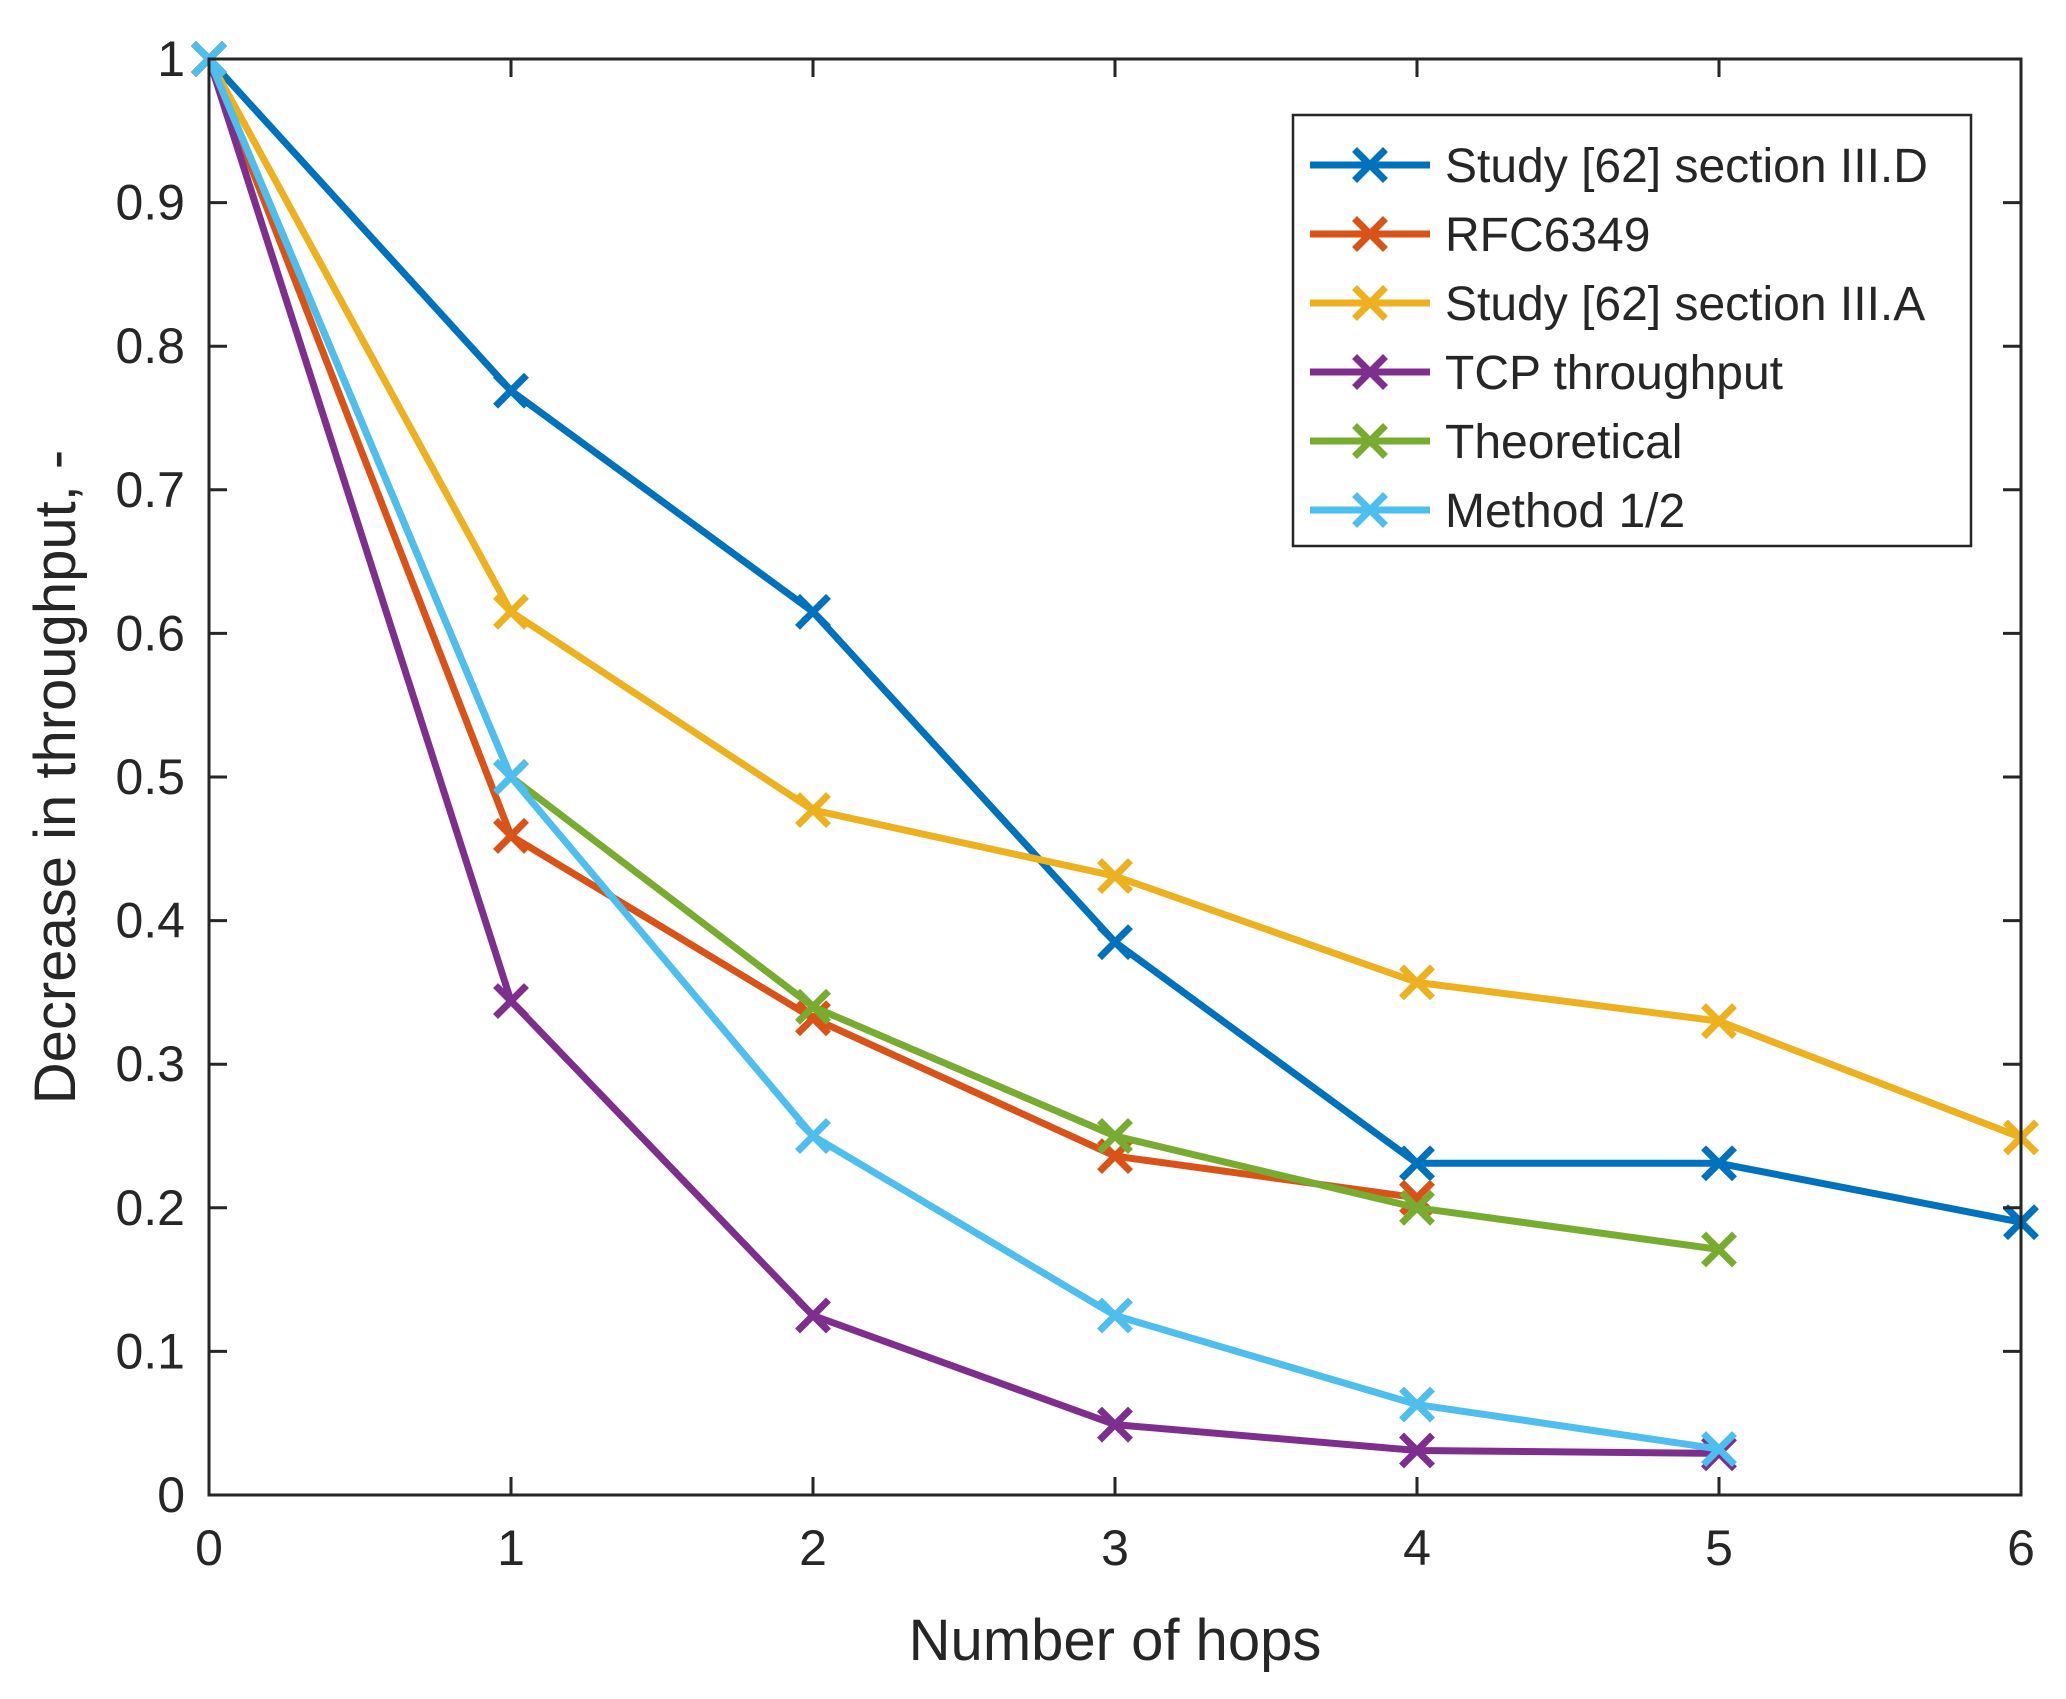 The image size is (2066, 1699). I want to click on y-tick-label: 0.2, so click(150, 1208).